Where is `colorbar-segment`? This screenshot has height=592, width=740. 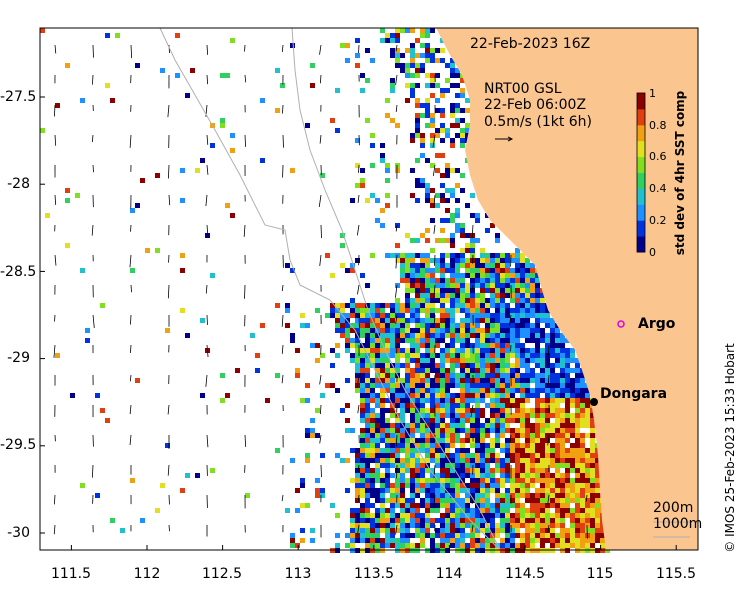 colorbar-segment is located at coordinates (641, 180).